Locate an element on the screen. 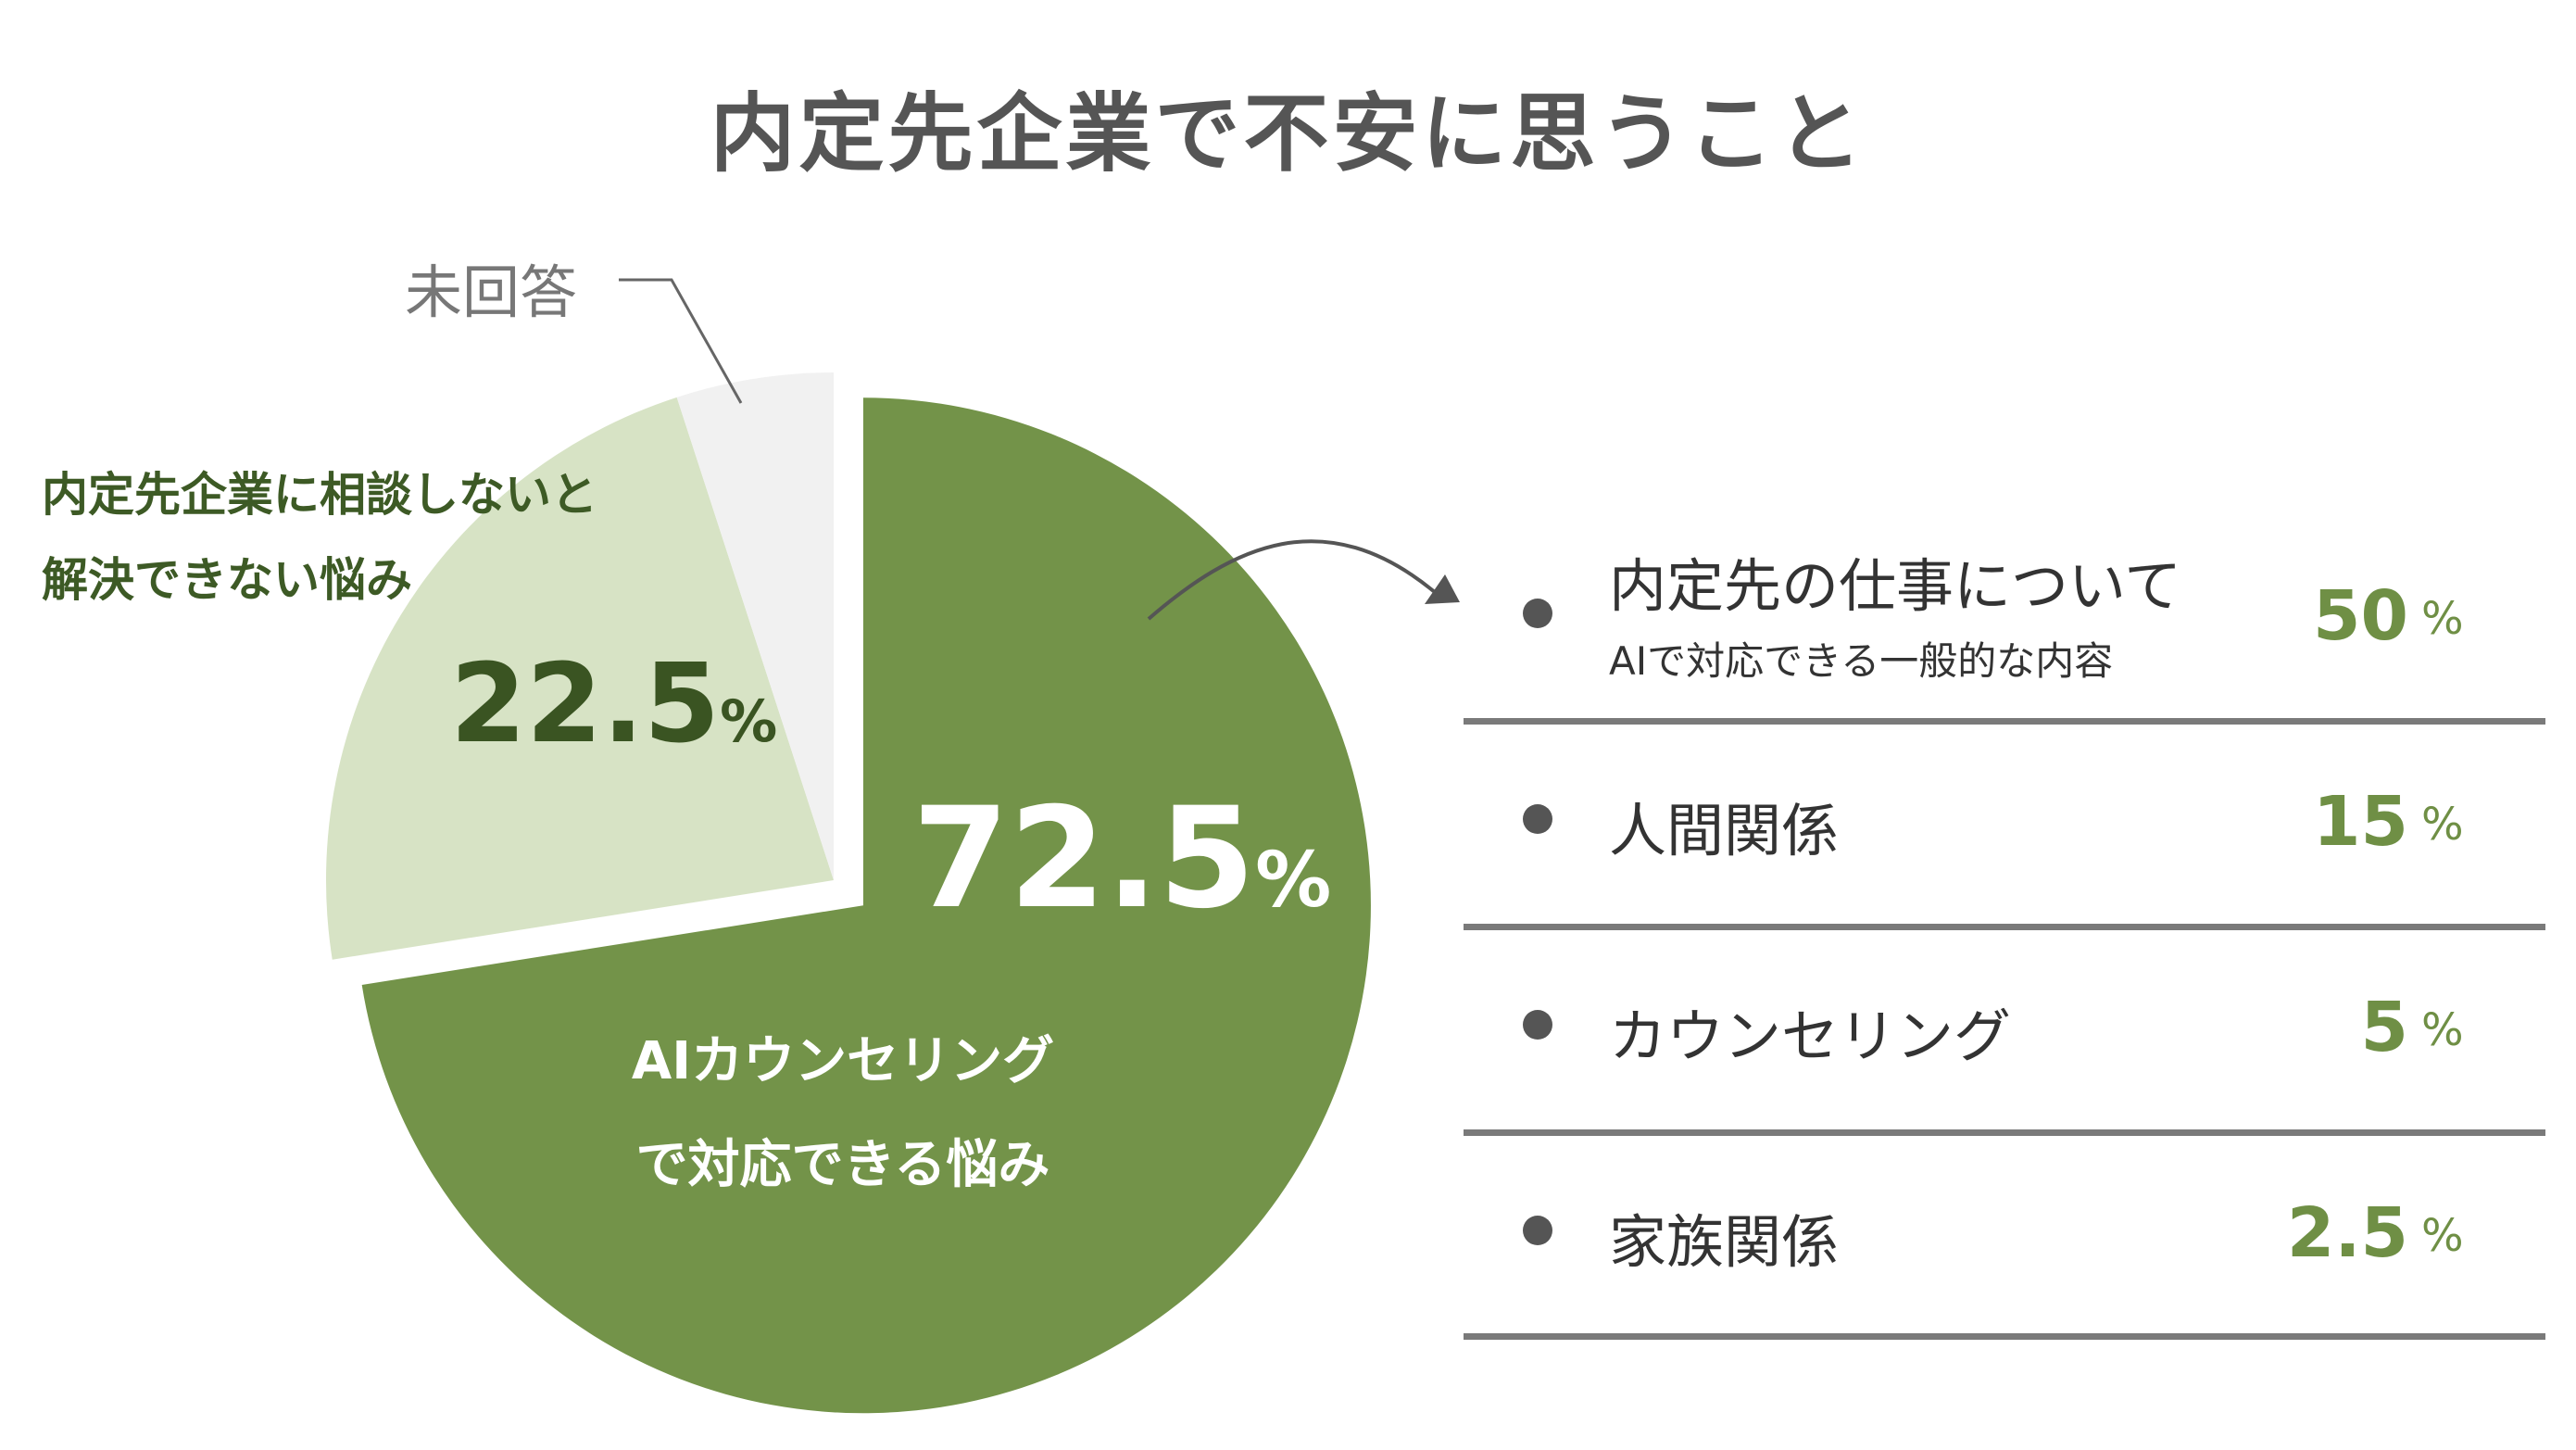  slice-label-ai-line1: AIカウンセリング is located at coordinates (843, 1061).